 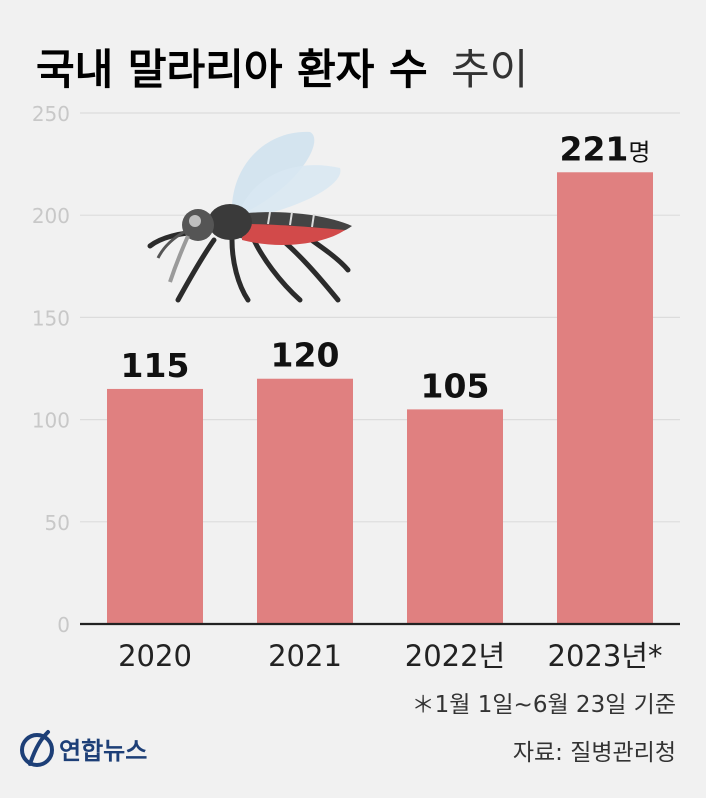 What do you see at coordinates (455, 656) in the screenshot?
I see `x-tick-label: 2022년` at bounding box center [455, 656].